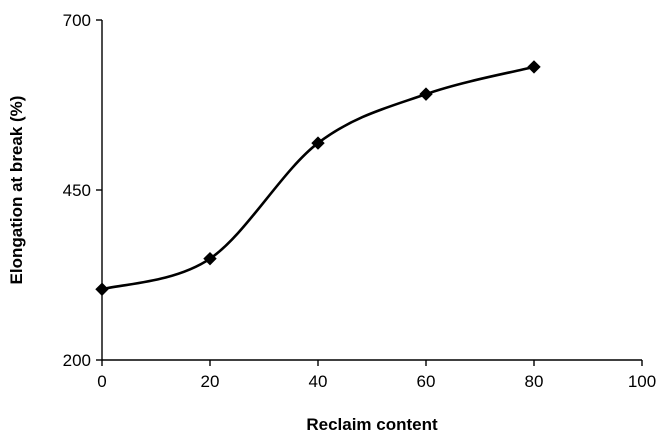 The image size is (664, 438). Describe the element at coordinates (642, 381) in the screenshot. I see `x-tick-label: 100` at that location.